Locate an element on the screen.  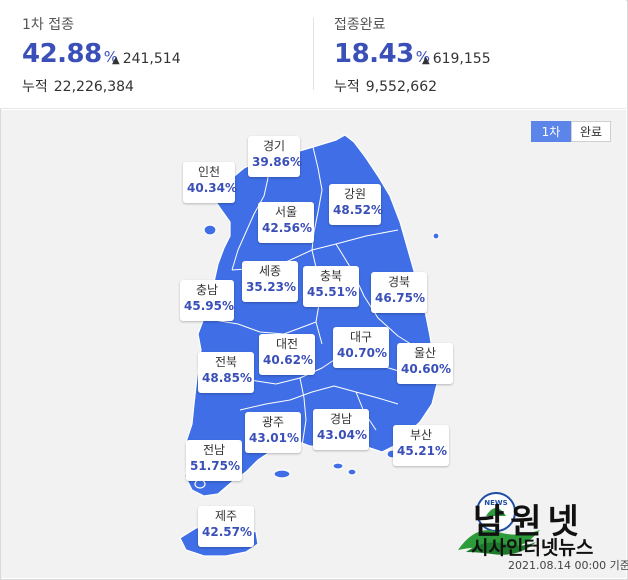
region-value: 40.60% is located at coordinates (426, 369).